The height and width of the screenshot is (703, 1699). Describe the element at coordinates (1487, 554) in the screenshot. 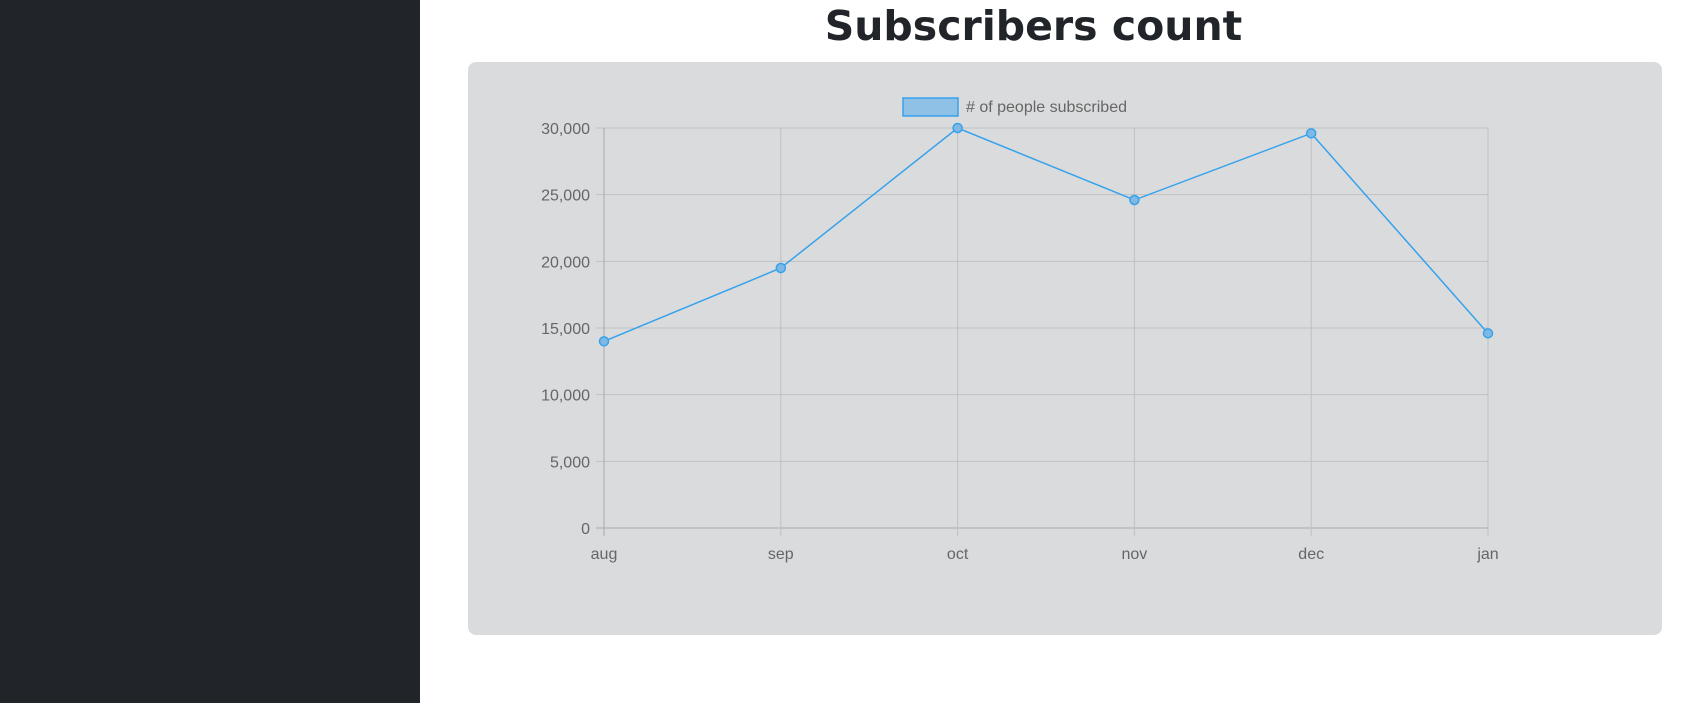

I see `x-tick-label: jan` at that location.